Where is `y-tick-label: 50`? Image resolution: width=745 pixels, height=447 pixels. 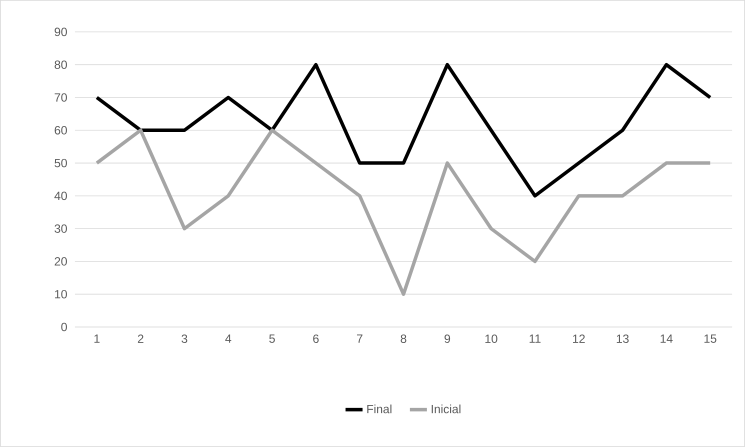 y-tick-label: 50 is located at coordinates (60, 163).